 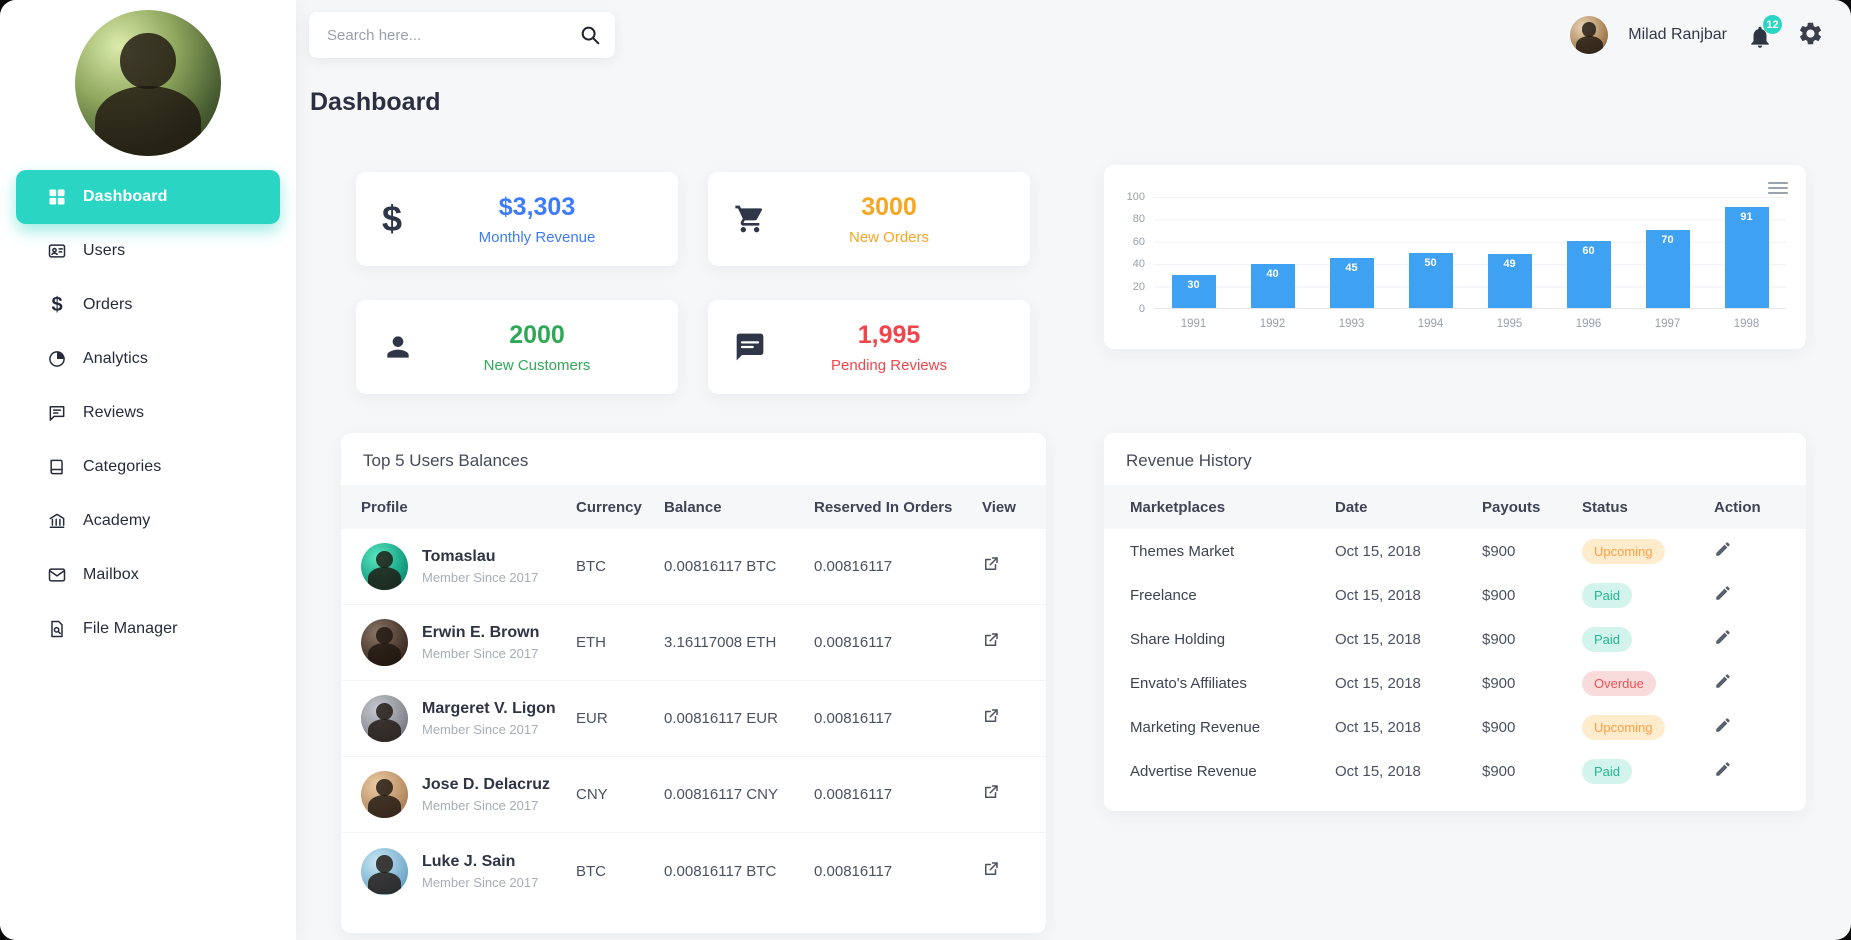 I want to click on balance-cell: 0.00816117 BTC, so click(x=720, y=566).